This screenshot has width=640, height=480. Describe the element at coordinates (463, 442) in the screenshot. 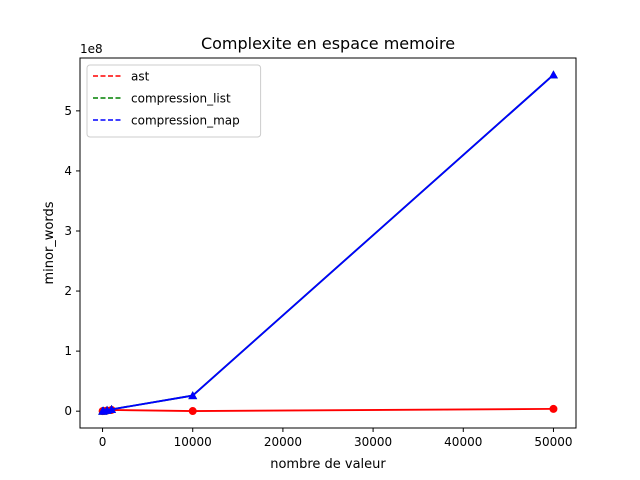

I see `x-tick-label: 40000` at that location.